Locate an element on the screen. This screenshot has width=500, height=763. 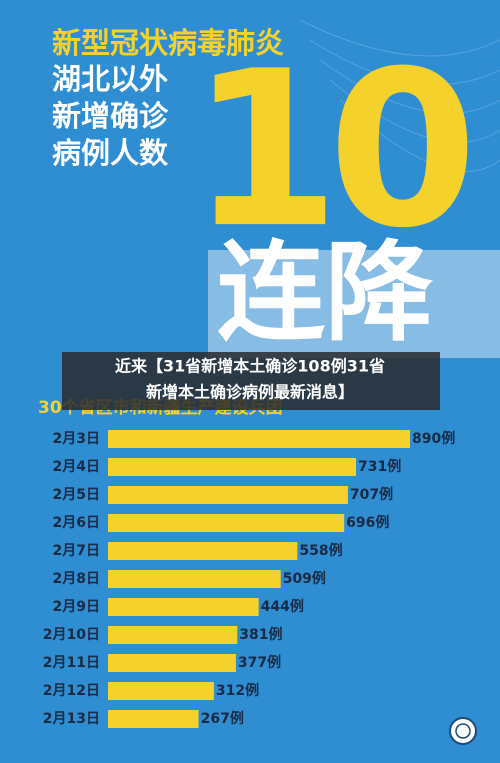
category-label: 2月3日 is located at coordinates (76, 439).